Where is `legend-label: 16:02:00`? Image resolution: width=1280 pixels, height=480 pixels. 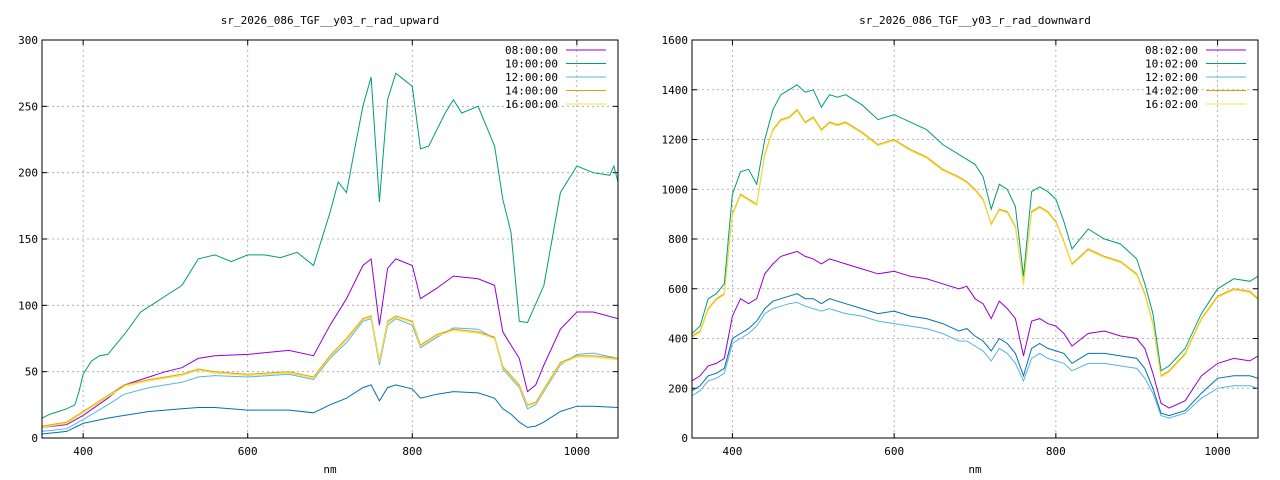 legend-label: 16:02:00 is located at coordinates (1171, 104).